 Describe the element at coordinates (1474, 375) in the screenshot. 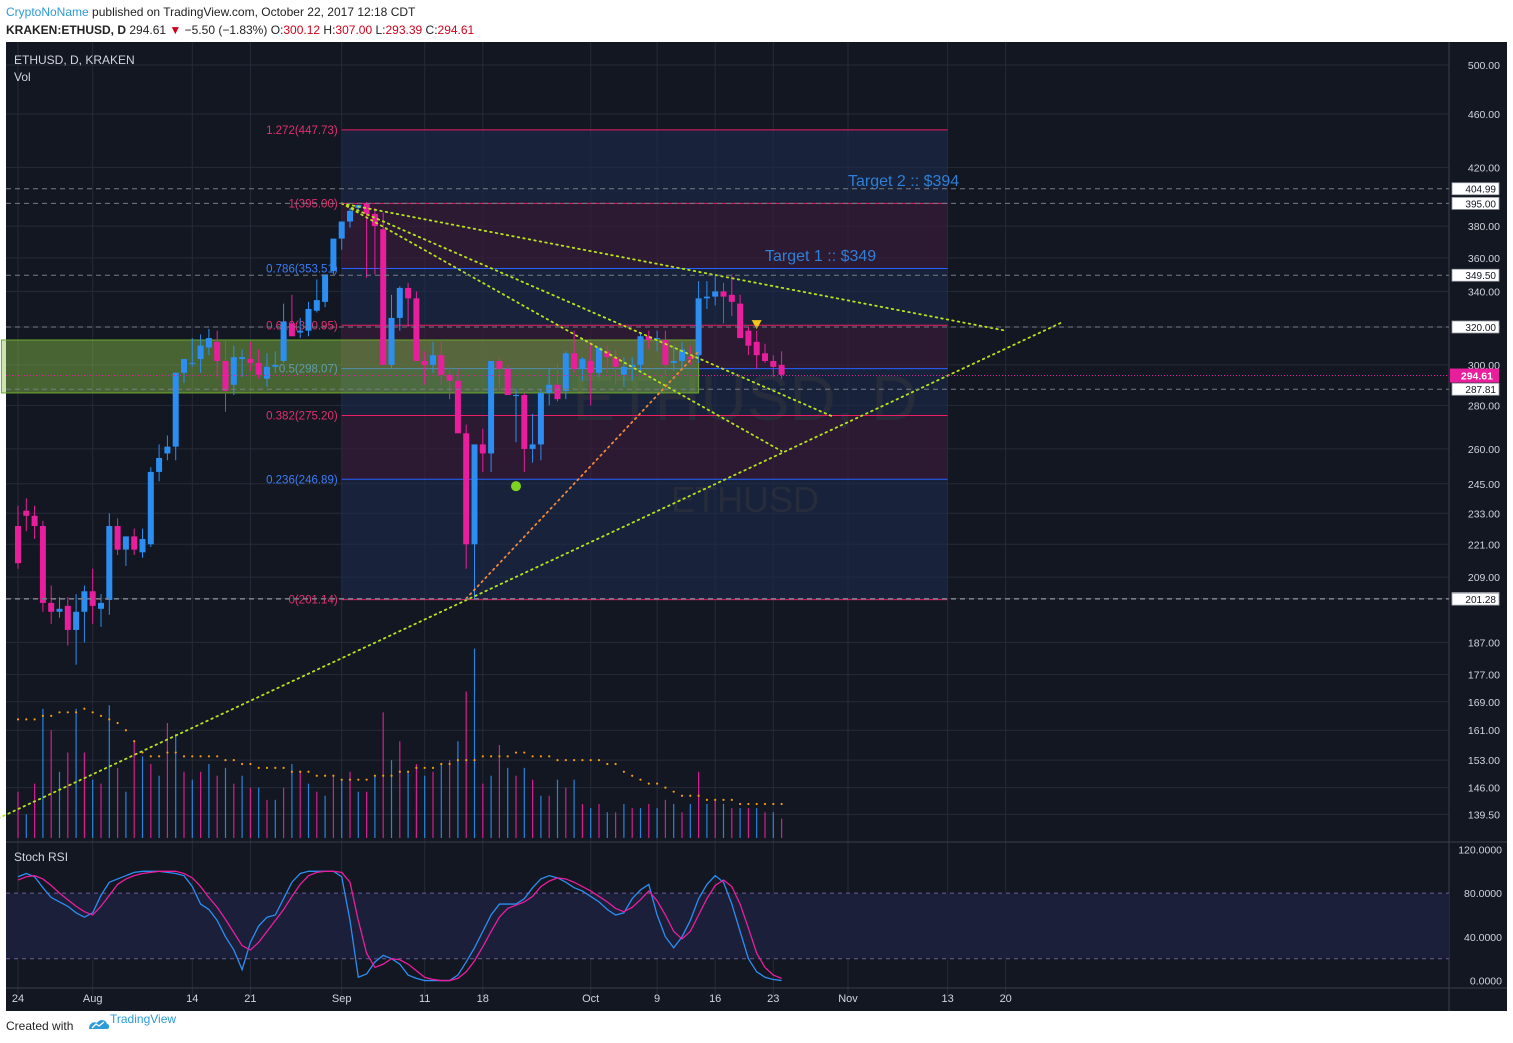

I see `last-price-badge` at that location.